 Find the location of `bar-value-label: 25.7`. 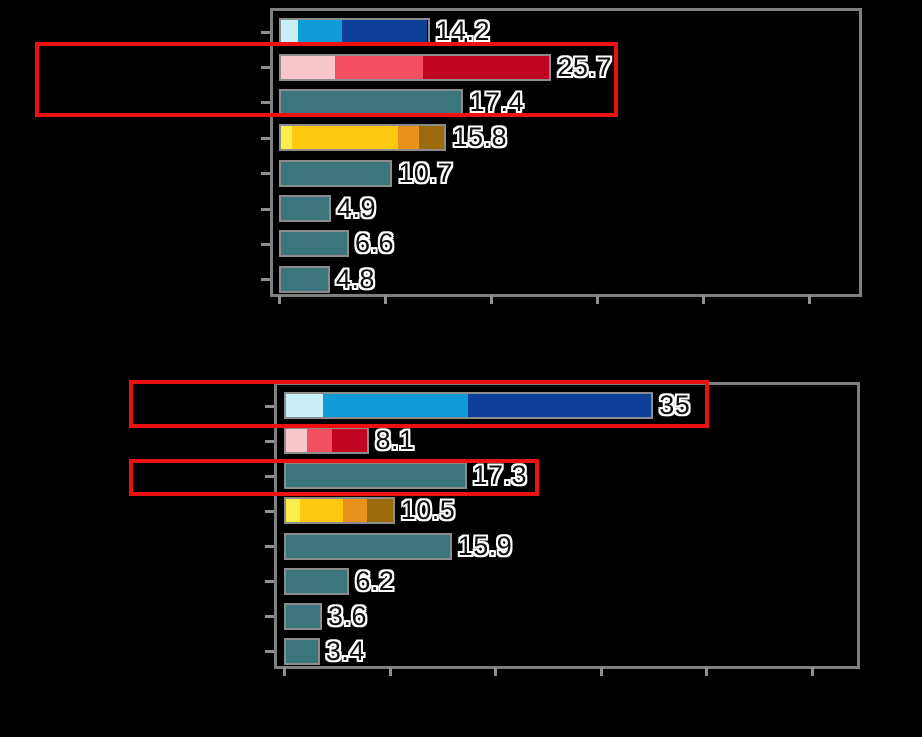

bar-value-label: 25.7 is located at coordinates (584, 66).